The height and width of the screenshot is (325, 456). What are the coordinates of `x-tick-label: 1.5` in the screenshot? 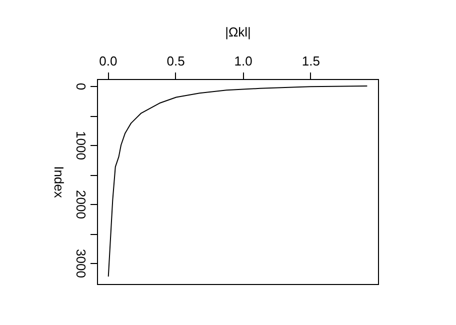 It's located at (311, 61).